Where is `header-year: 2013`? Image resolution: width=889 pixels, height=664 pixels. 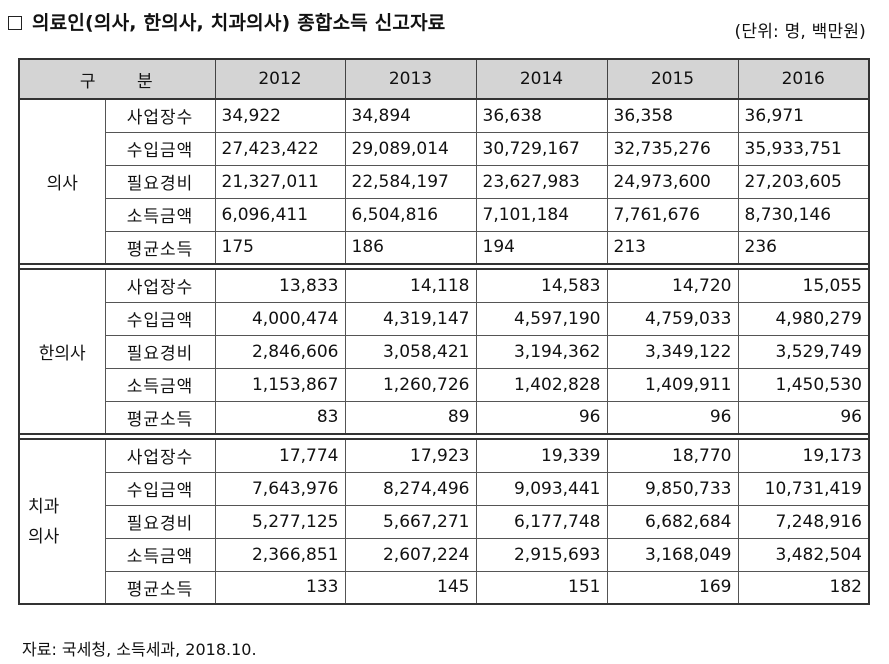 header-year: 2013 is located at coordinates (410, 79).